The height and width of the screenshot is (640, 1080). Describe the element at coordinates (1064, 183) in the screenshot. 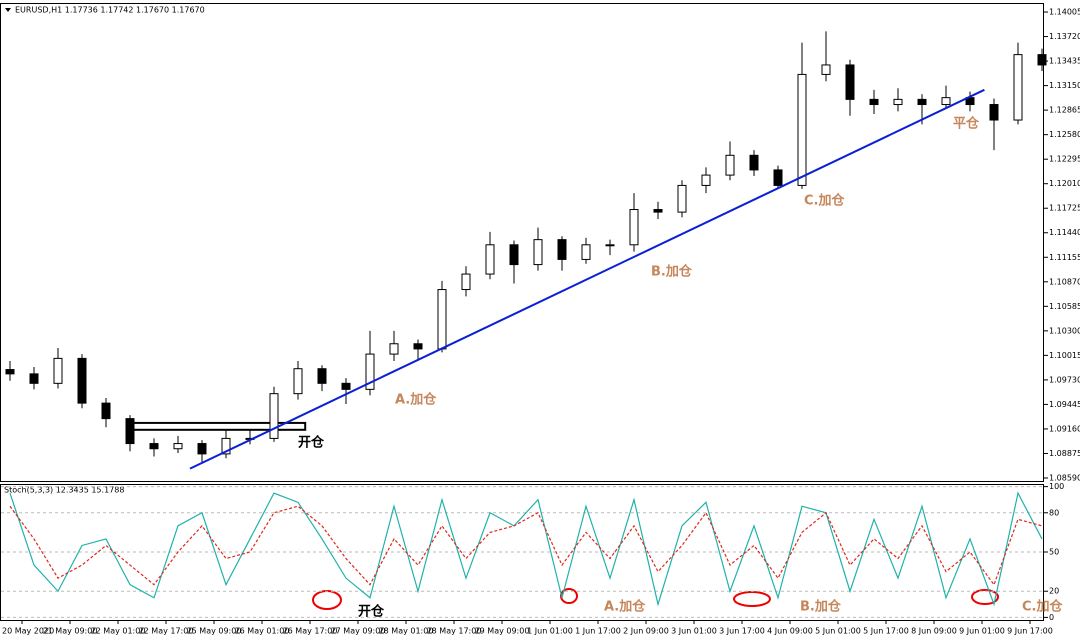

I see `y-tick-label: 1.12010` at that location.